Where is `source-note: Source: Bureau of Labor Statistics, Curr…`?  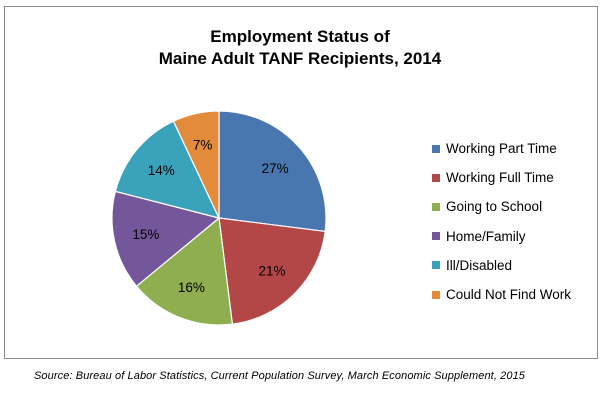 source-note: Source: Bureau of Labor Statistics, Curr… is located at coordinates (280, 376).